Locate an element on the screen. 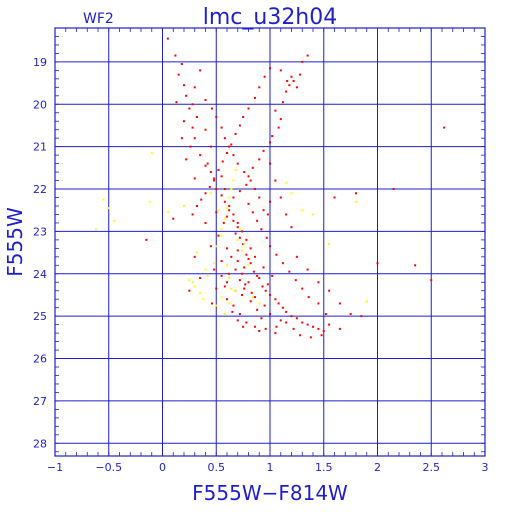  x-tick-label: −1 is located at coordinates (55, 467).